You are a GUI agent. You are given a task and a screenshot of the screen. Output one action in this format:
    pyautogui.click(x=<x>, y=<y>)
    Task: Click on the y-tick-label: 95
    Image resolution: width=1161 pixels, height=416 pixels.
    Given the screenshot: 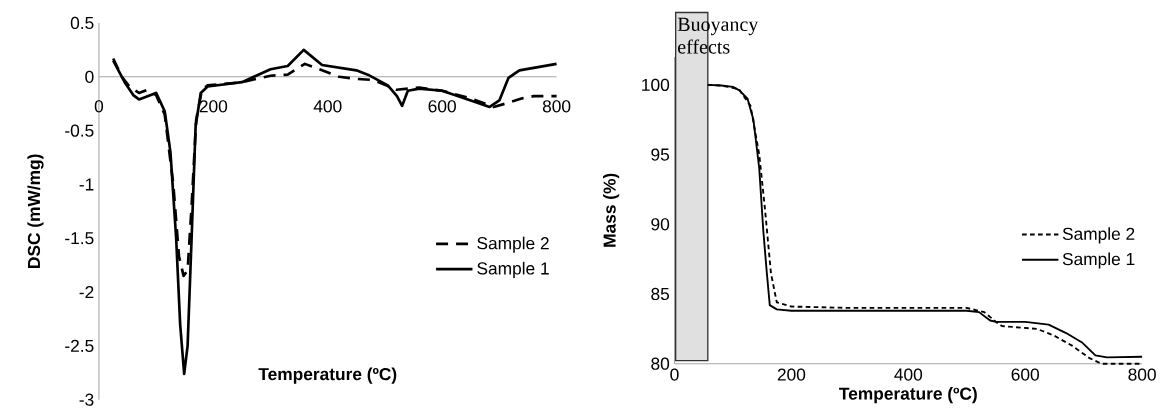 What is the action you would take?
    pyautogui.click(x=660, y=154)
    